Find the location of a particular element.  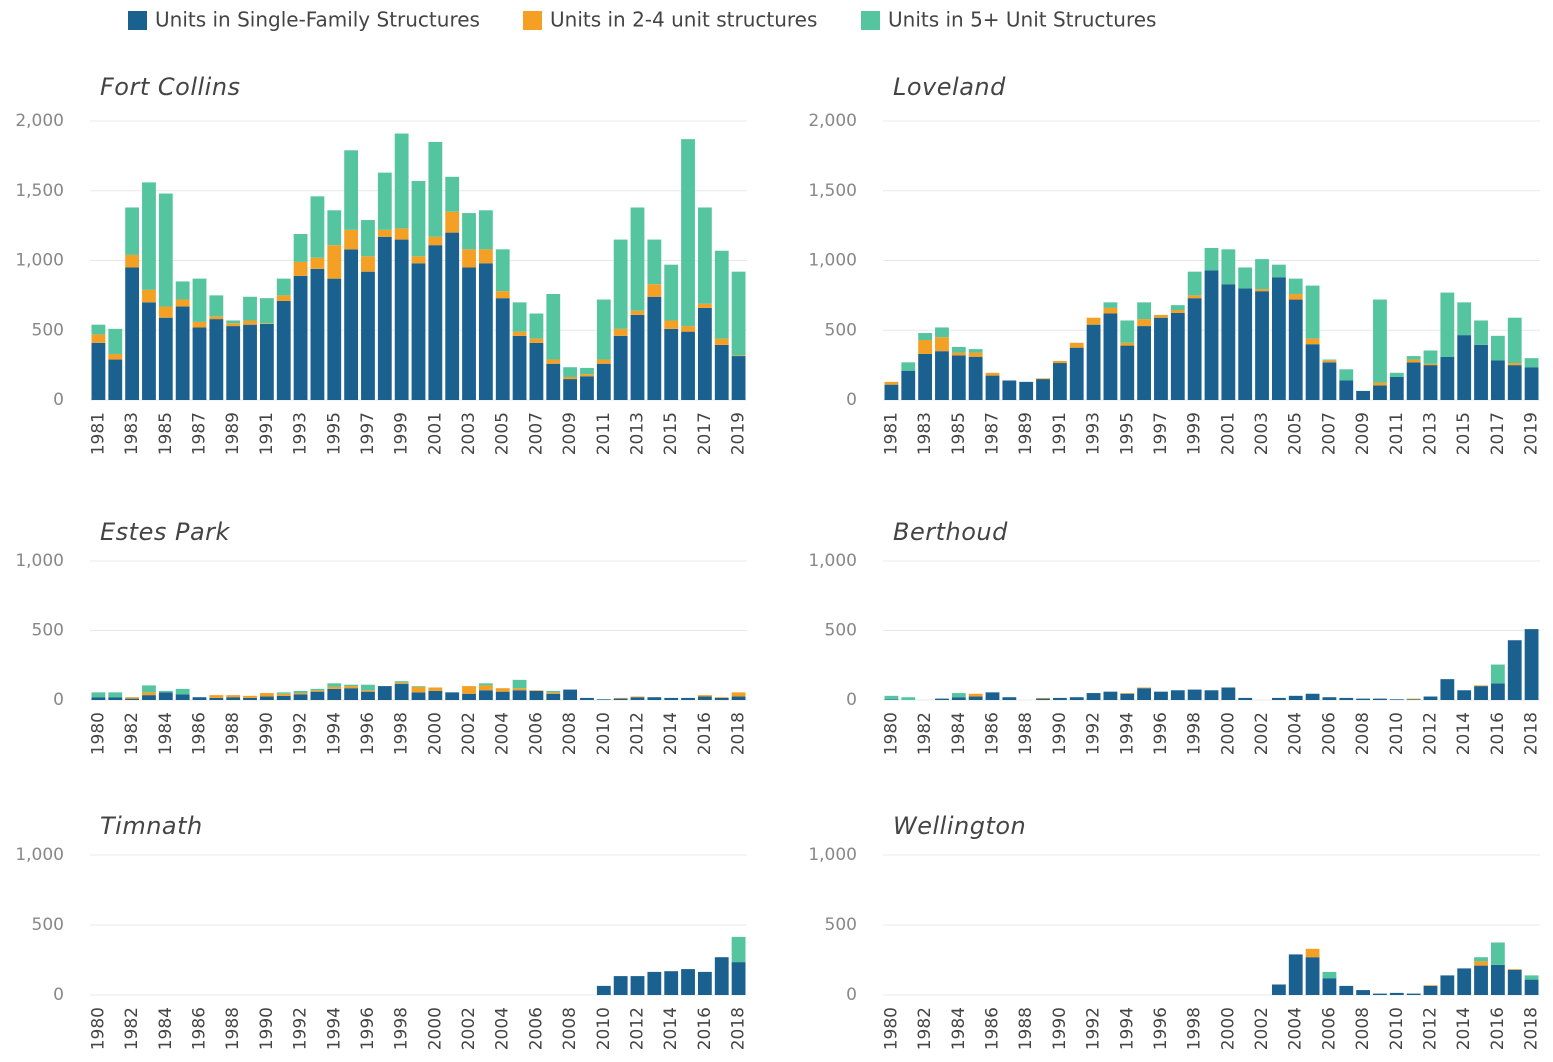

x-tick-label: 2003 is located at coordinates (469, 433).